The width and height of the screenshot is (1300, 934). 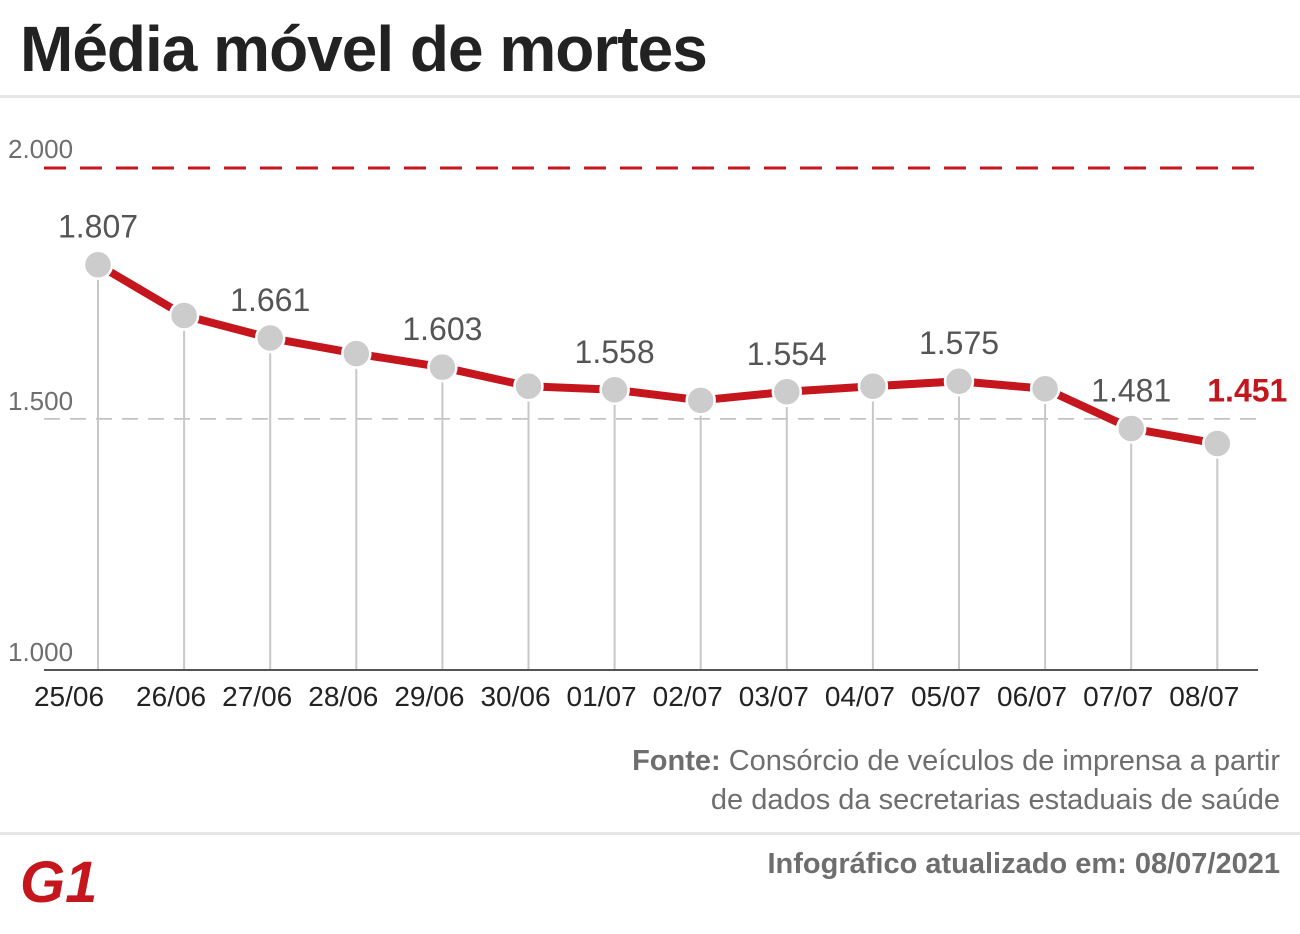 I want to click on data-label-13: 1.451, so click(x=1247, y=391).